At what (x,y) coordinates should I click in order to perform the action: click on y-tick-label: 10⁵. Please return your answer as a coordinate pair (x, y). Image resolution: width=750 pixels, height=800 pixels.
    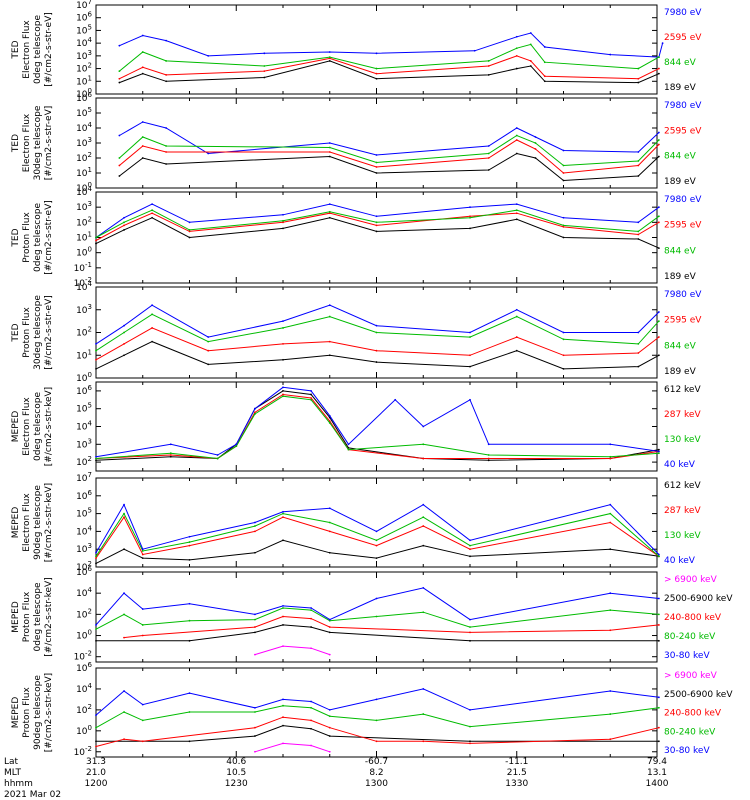
    Looking at the image, I should click on (84, 29).